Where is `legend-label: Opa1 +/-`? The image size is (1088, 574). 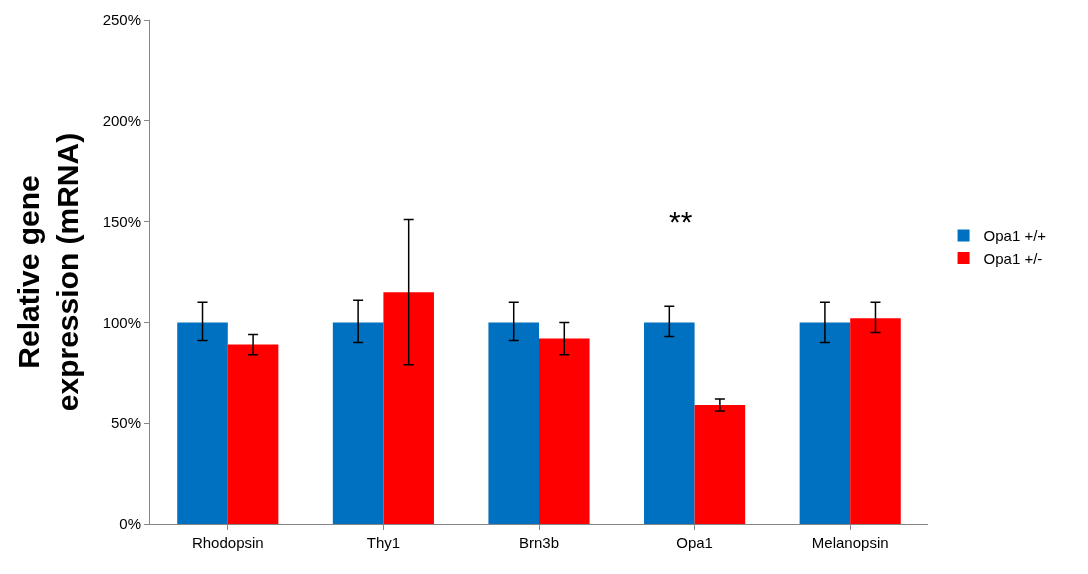
legend-label: Opa1 +/- is located at coordinates (1013, 258).